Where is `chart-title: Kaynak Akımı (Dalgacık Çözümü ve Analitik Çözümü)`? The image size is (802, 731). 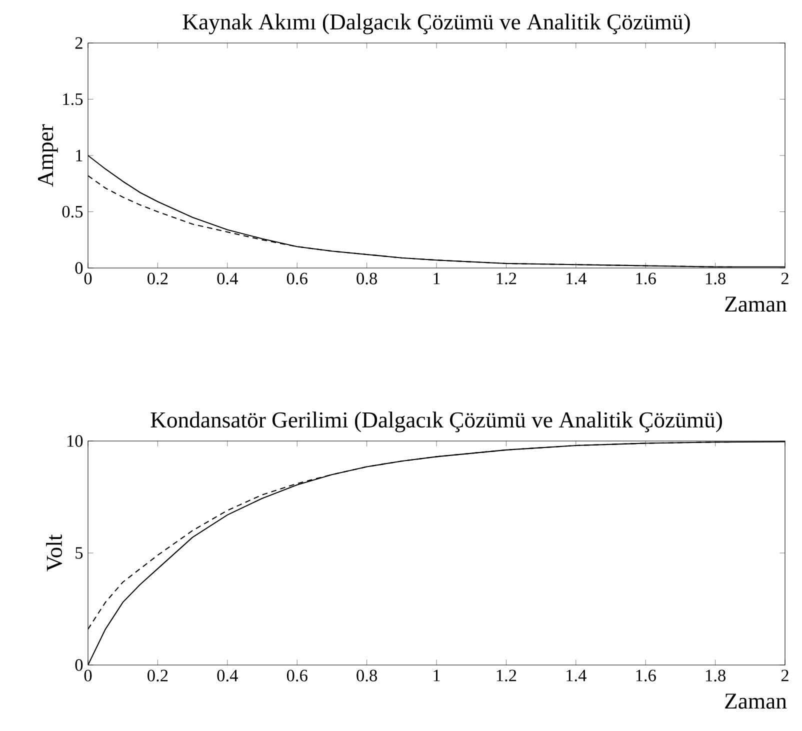 chart-title: Kaynak Akımı (Dalgacık Çözümü ve Analitik Çözümü) is located at coordinates (436, 24).